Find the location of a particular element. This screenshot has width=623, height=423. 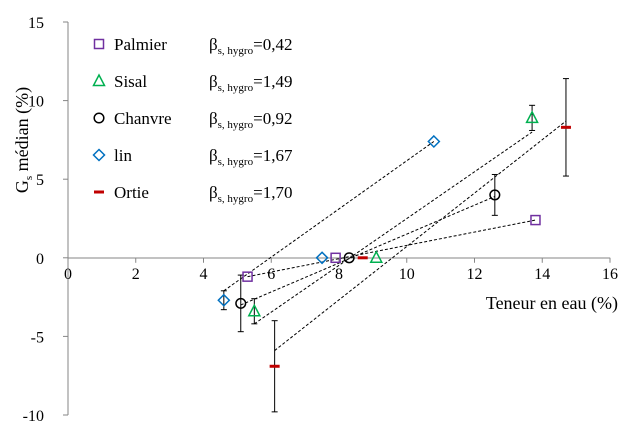

legend-marker-palmier is located at coordinates (99, 44).